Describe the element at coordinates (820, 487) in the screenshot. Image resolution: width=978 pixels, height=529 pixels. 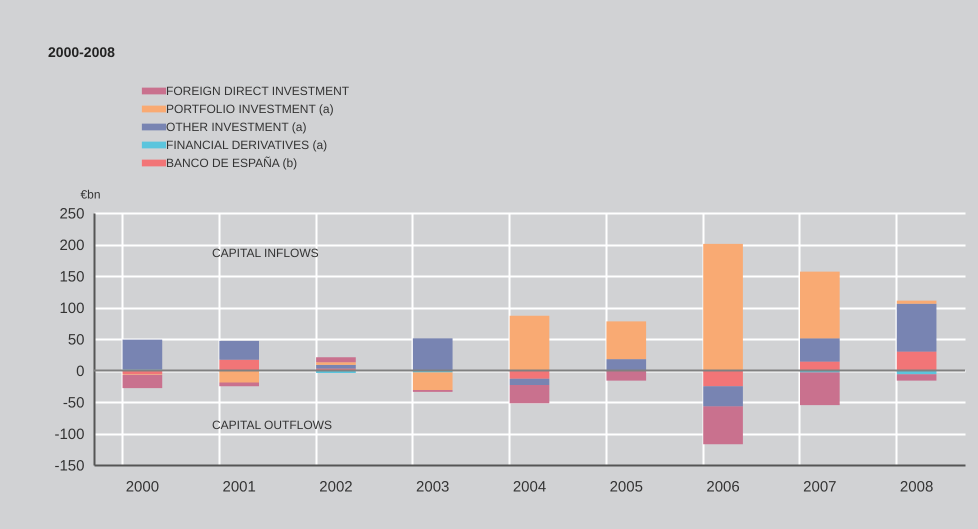
I see `x-tick-label: 2007` at that location.